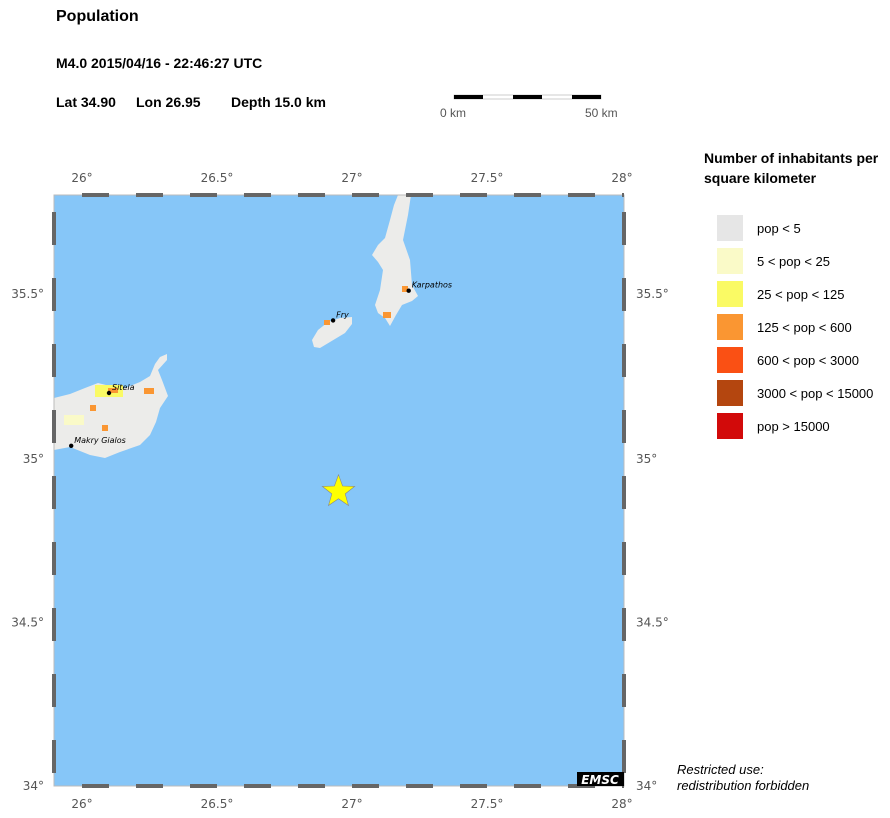  I want to click on usage-note-line1: Restricted use:, so click(720, 769).